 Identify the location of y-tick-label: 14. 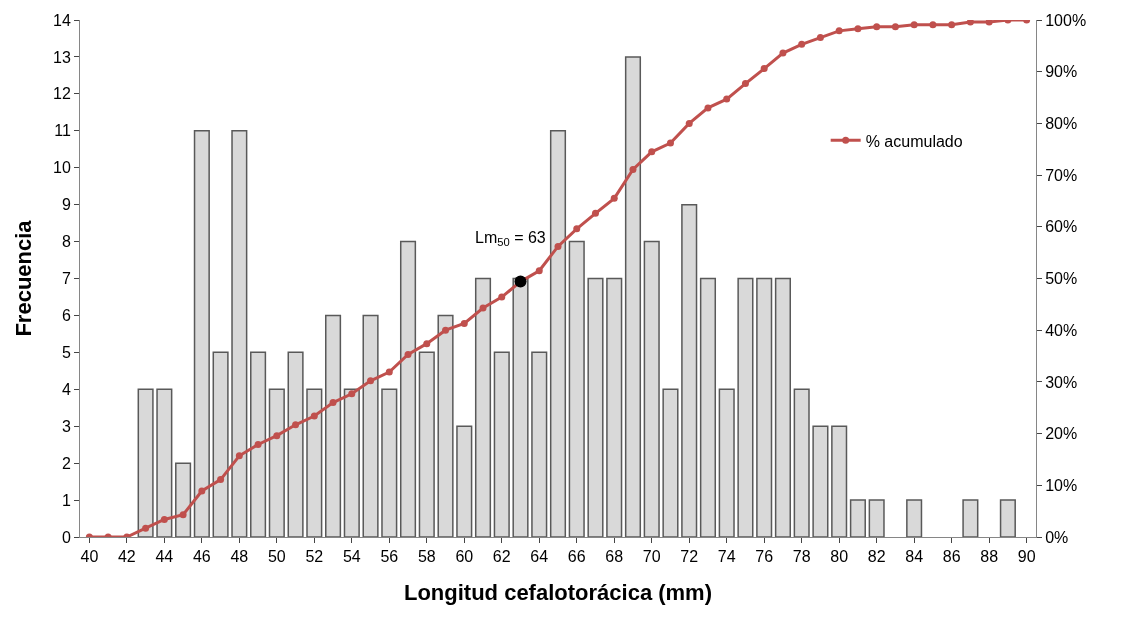
(62, 20).